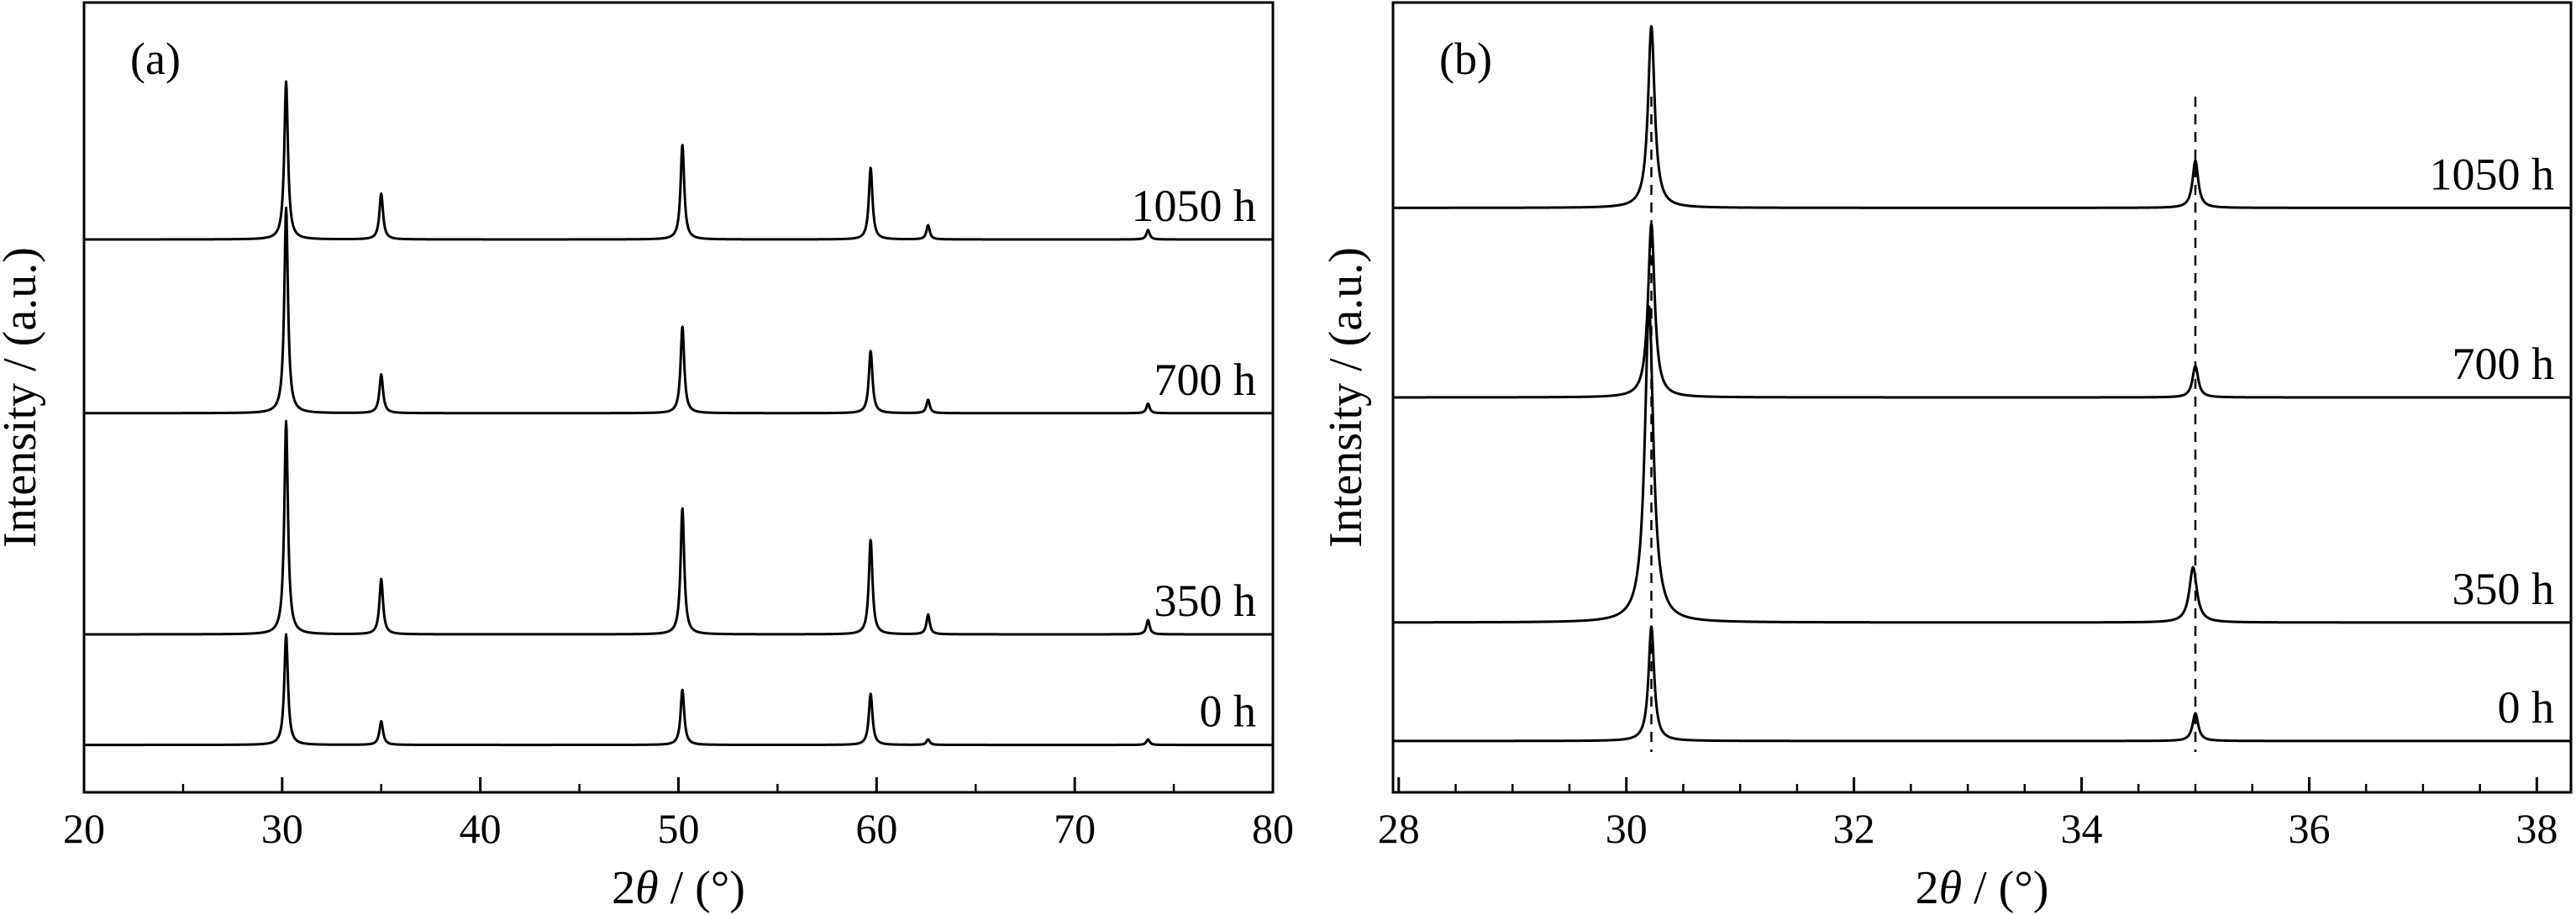  I want to click on series-label-b-1: 350 h, so click(2503, 589).